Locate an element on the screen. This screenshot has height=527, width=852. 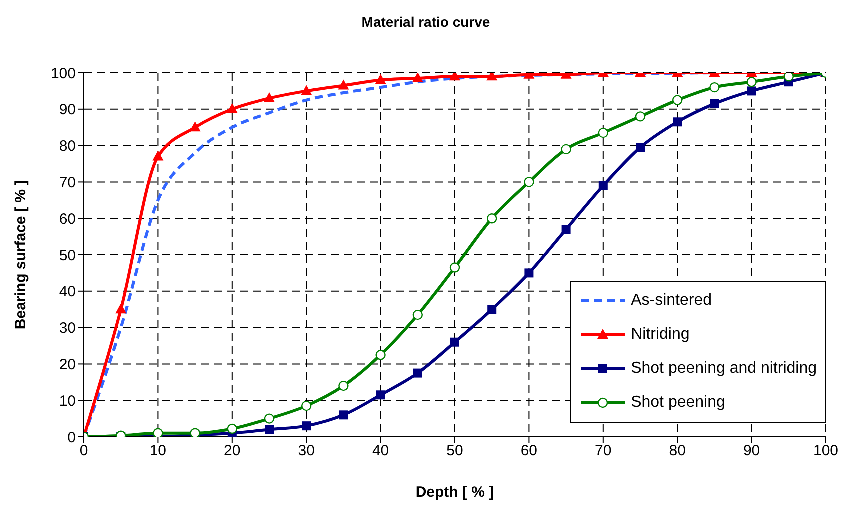
y-tick-label: 90 is located at coordinates (67, 110).